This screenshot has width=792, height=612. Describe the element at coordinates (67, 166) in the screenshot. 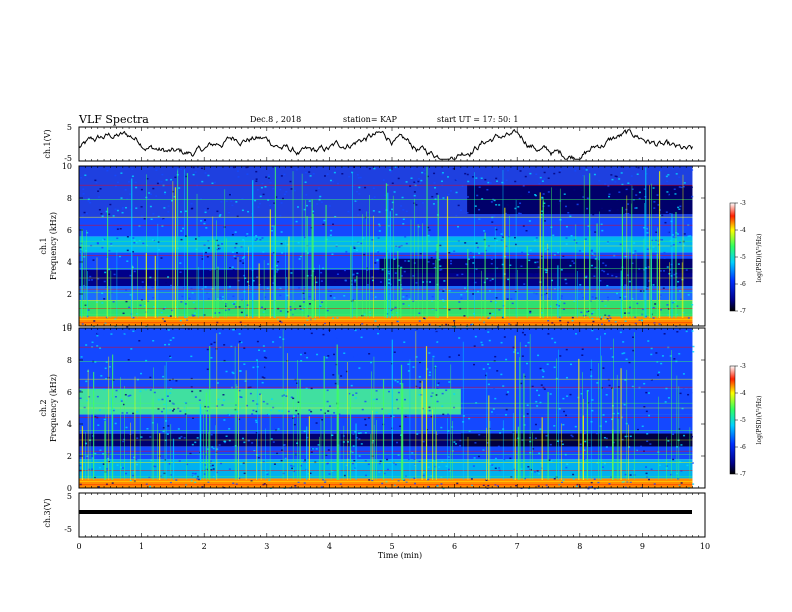

I see `frequency-tick-label: 10` at that location.